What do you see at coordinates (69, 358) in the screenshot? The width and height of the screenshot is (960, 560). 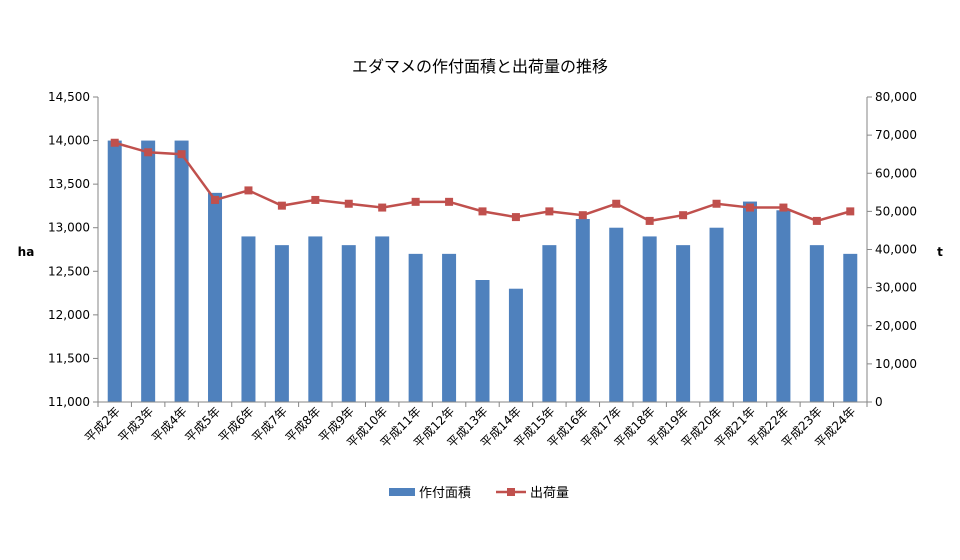 I see `y-left-tick-label: 11,500` at bounding box center [69, 358].